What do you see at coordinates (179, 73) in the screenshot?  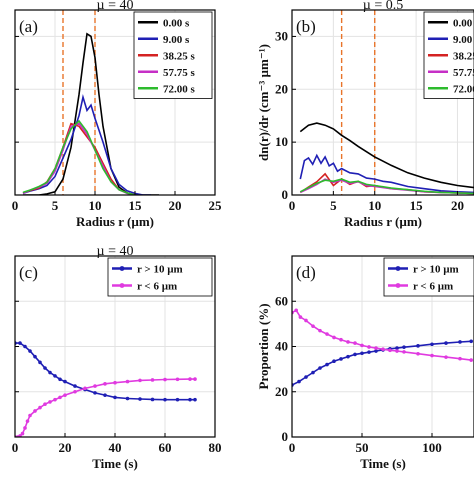 I see `legend-entry: 57.75 s` at bounding box center [179, 73].